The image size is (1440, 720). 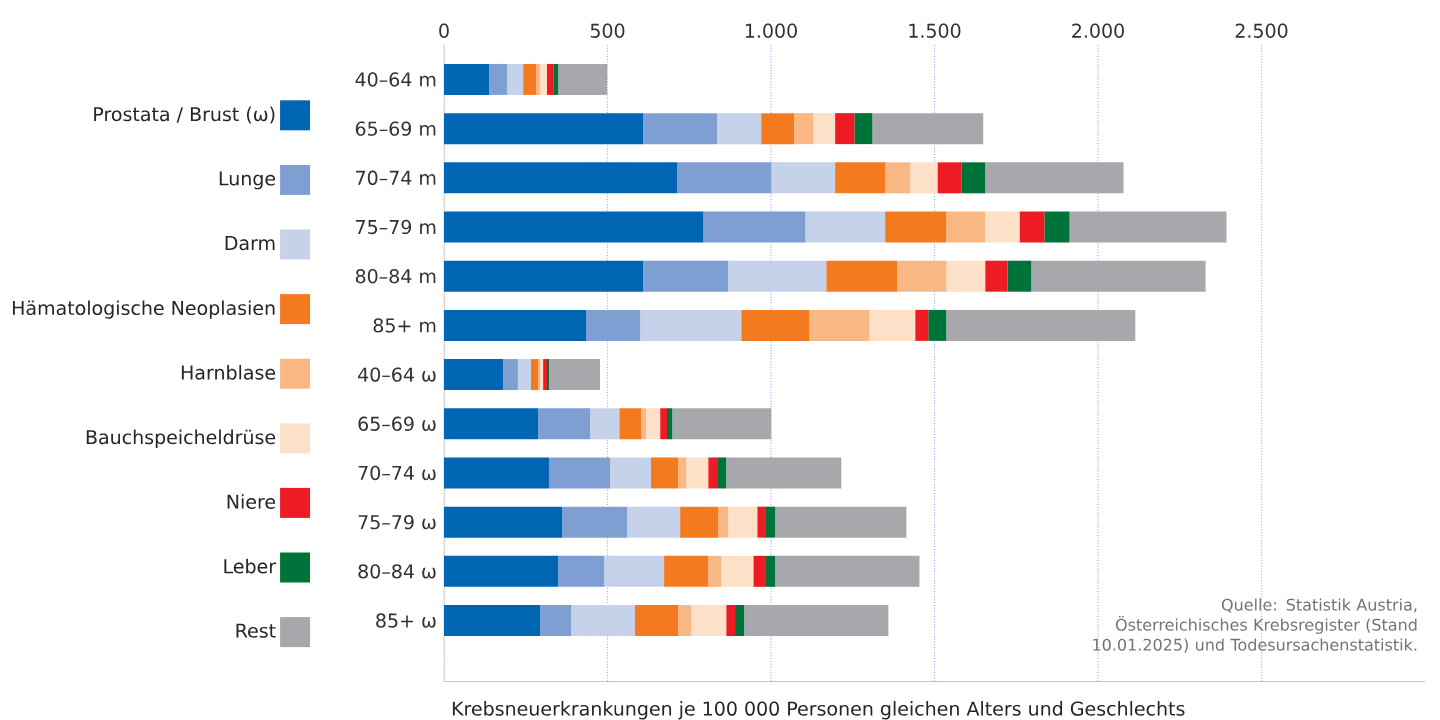 What do you see at coordinates (397, 374) in the screenshot?
I see `y-tick-label: 40–64 ω` at bounding box center [397, 374].